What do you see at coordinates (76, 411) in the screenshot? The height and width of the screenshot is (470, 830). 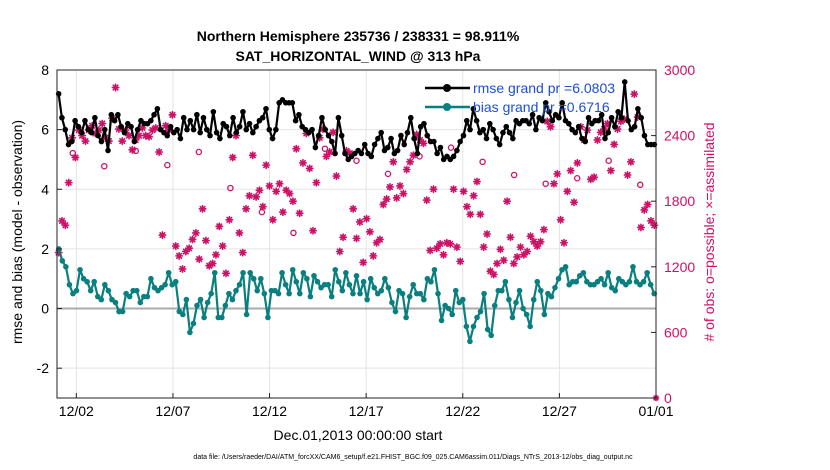 I see `x-tick-label: 12/02` at bounding box center [76, 411].